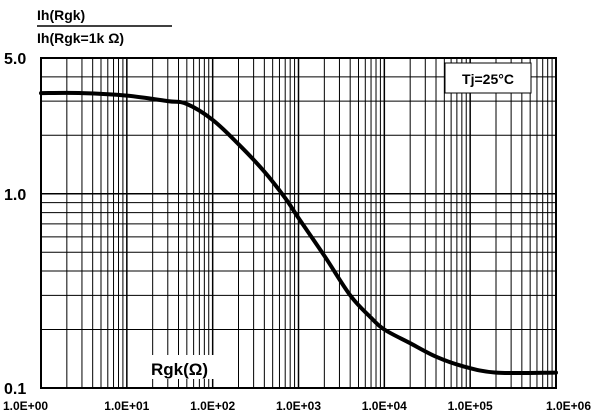 The image size is (594, 415). I want to click on x-axis-label-box: Rgk(Ω), so click(187, 367).